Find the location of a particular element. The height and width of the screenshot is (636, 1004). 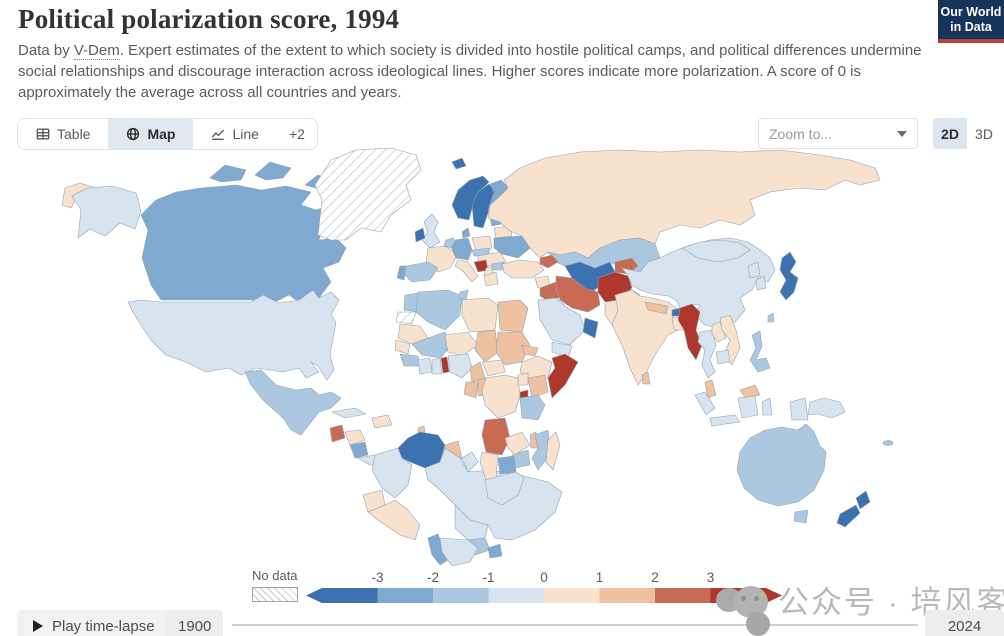

map-region-tunisia is located at coordinates (463, 295).